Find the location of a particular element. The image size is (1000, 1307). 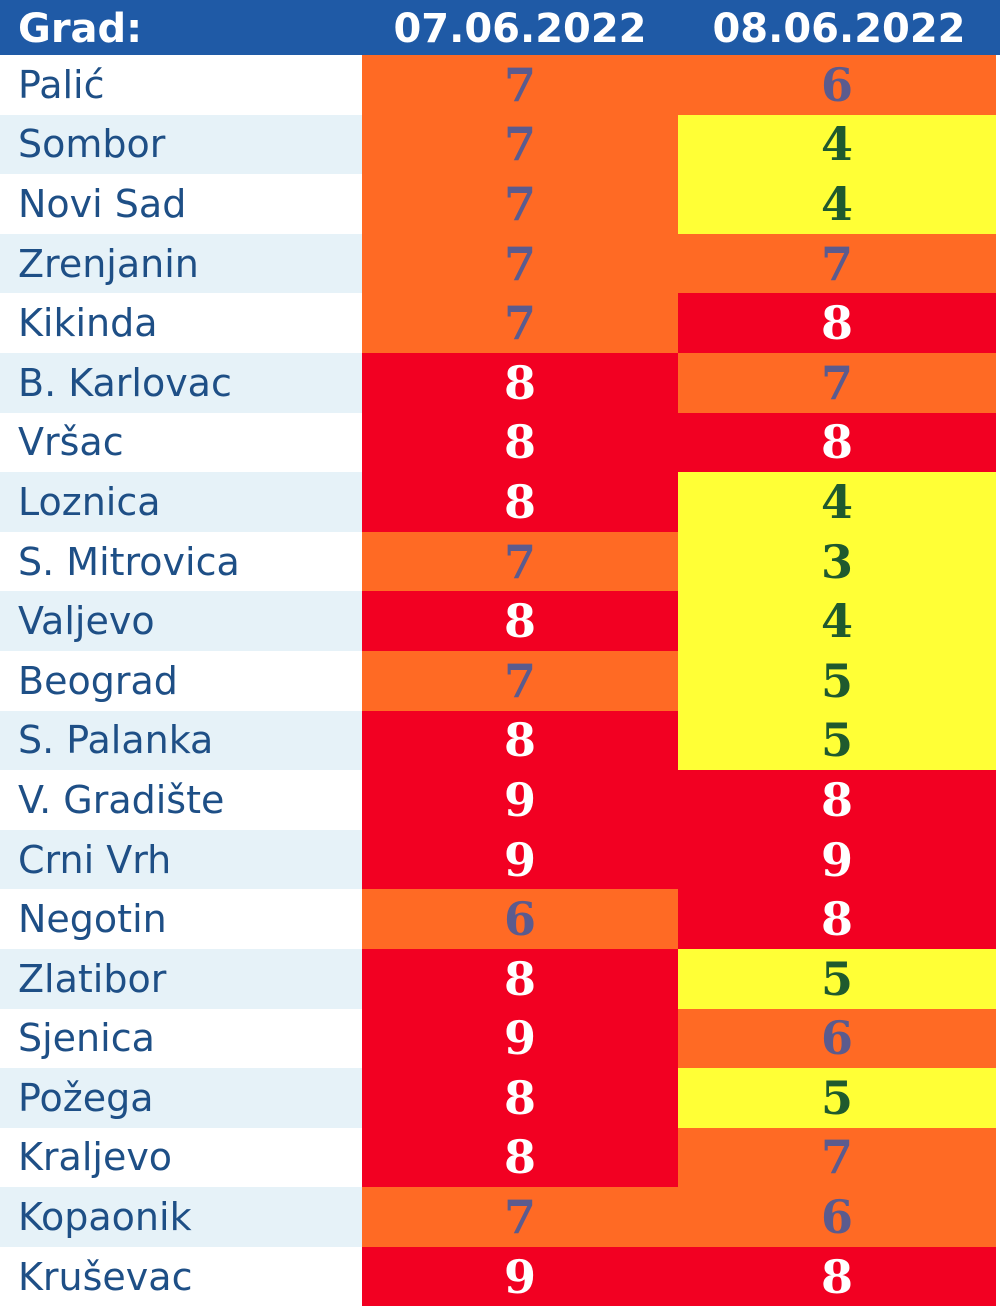

header-date-1: 07.06.2022 is located at coordinates (520, 29).